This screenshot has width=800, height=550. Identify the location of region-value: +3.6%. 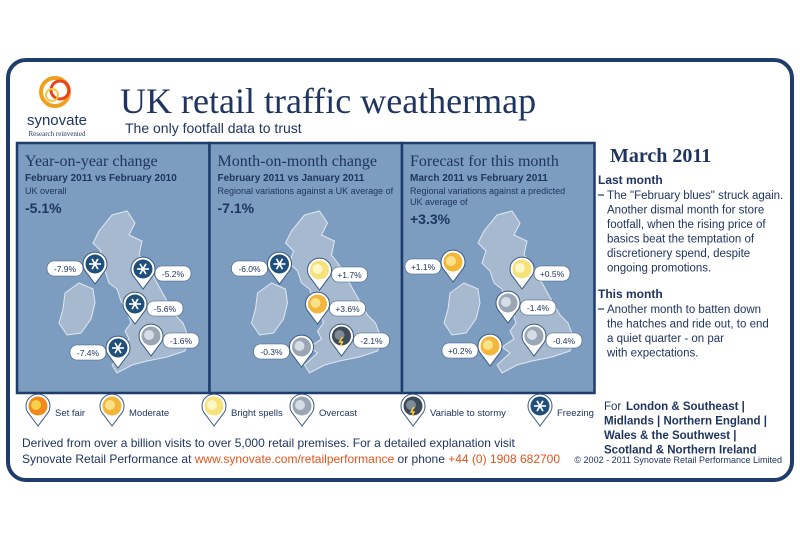
(347, 309).